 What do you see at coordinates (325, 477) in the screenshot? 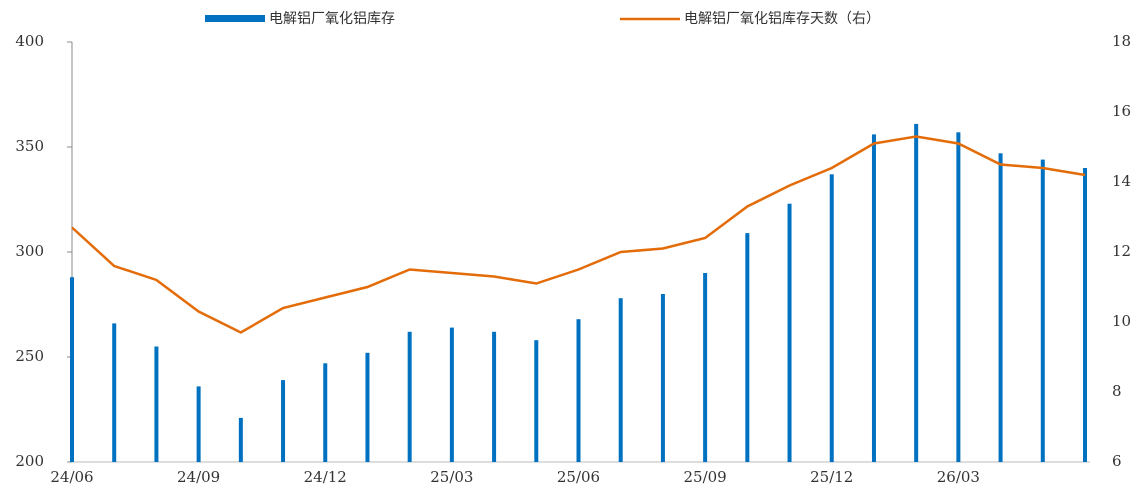
I see `x-tick-label: 24/12` at bounding box center [325, 477].